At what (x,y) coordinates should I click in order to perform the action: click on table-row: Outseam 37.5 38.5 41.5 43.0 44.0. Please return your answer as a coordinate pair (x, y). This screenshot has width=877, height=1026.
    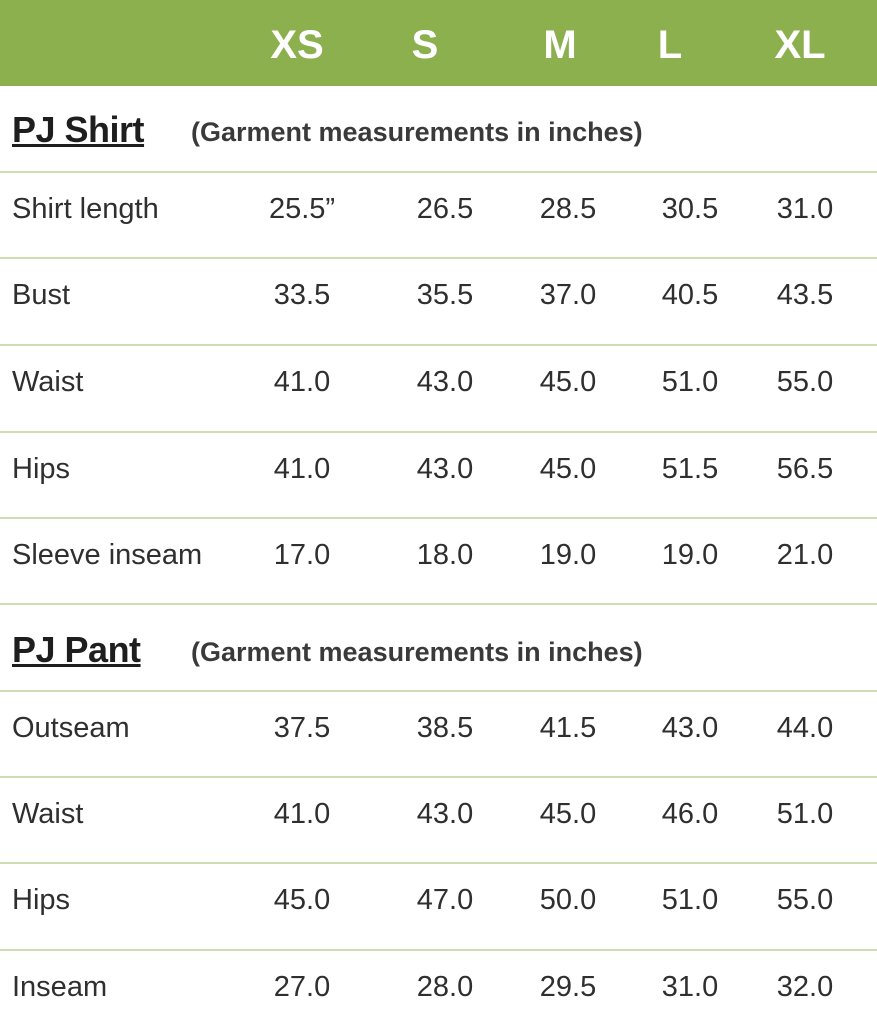
    Looking at the image, I should click on (438, 734).